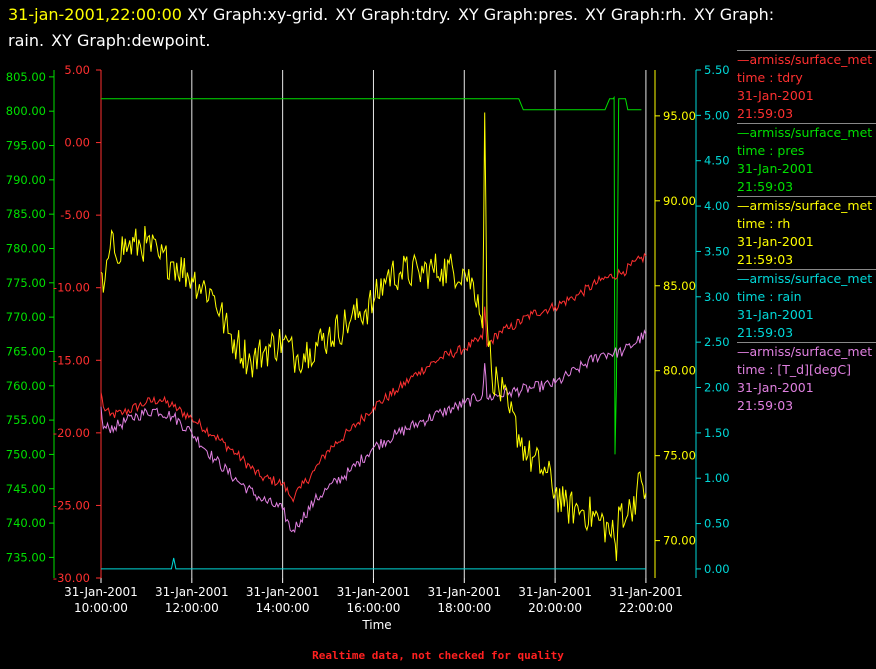  I want to click on legend-tdry-date: 31-Jan-2001, so click(775, 95).